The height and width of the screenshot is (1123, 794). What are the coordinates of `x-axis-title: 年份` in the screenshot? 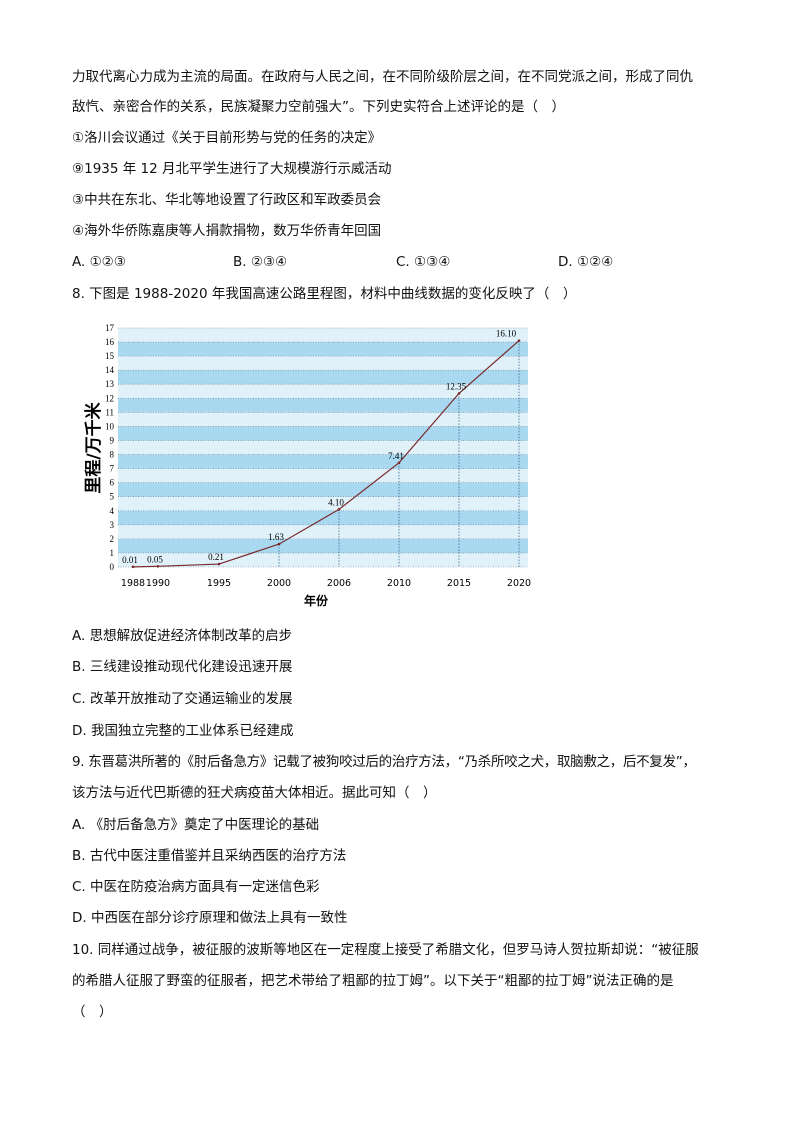 It's located at (316, 600).